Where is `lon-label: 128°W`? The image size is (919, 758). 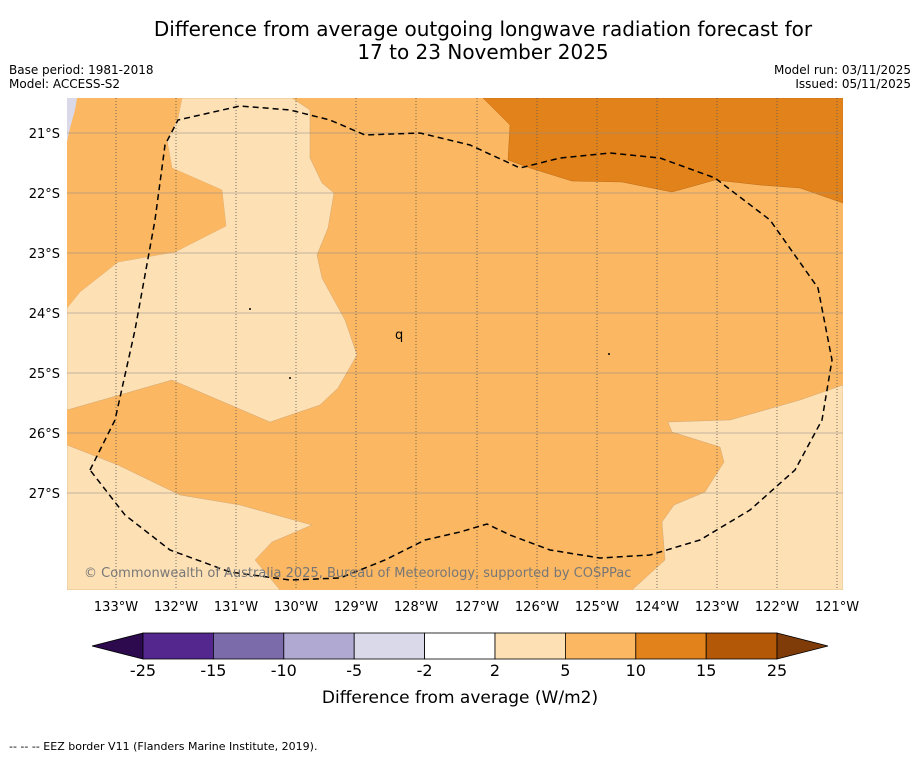
lon-label: 128°W is located at coordinates (416, 607).